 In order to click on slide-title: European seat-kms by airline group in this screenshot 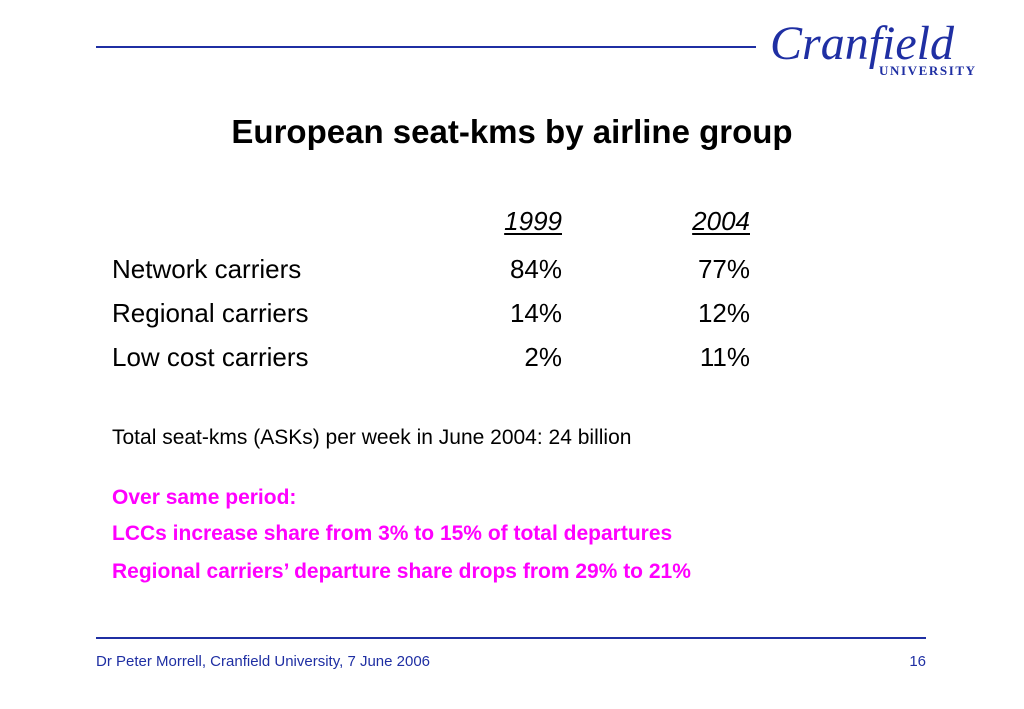, I will do `click(512, 131)`.